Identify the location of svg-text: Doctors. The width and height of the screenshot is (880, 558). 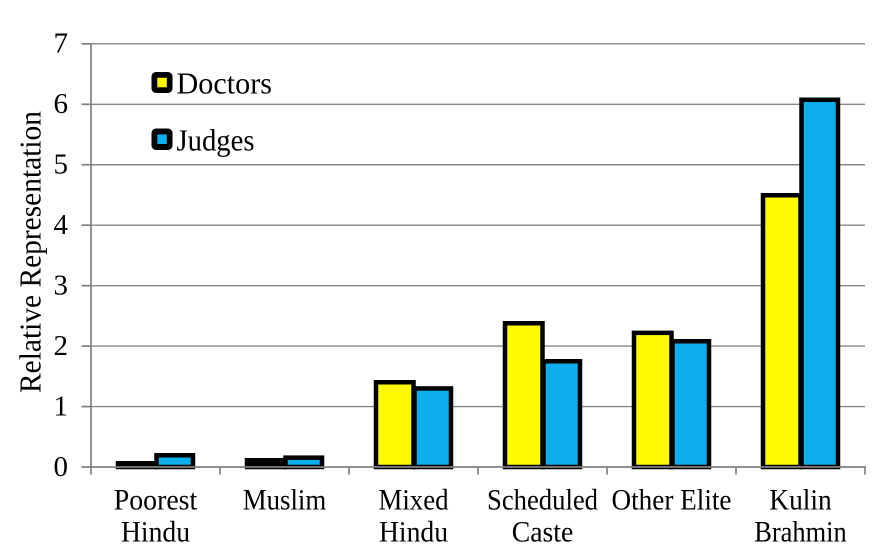
(225, 82).